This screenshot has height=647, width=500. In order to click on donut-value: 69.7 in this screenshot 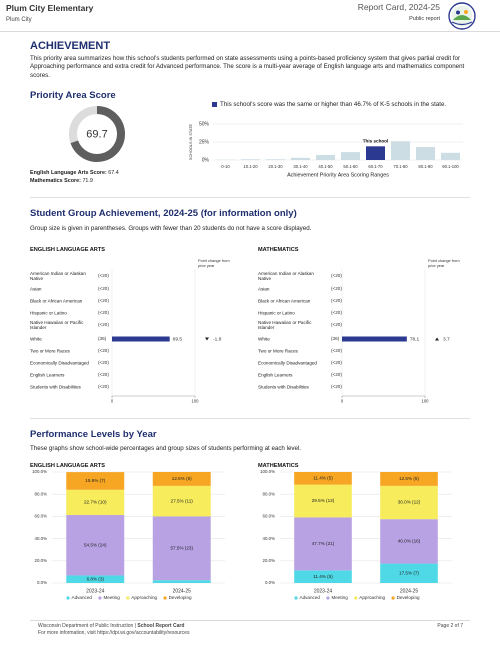, I will do `click(96, 134)`.